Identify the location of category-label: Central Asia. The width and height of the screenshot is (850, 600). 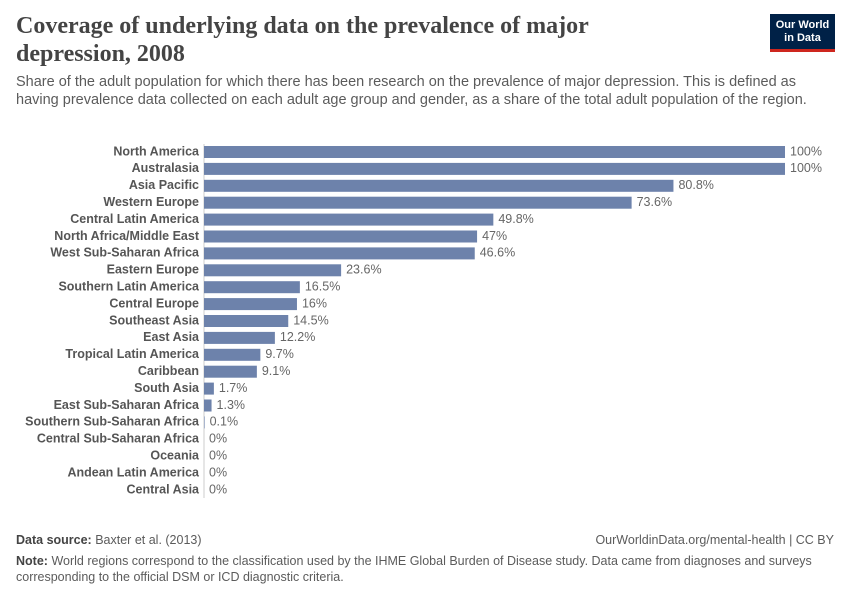
(164, 489).